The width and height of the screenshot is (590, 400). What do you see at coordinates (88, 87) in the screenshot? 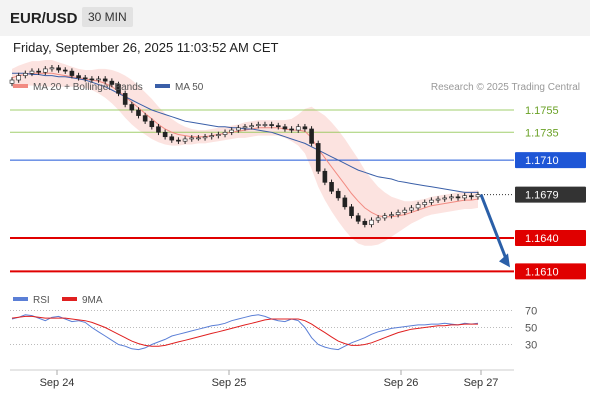
I see `bb-legend-label: MA 20 + Bollinger Bands` at bounding box center [88, 87].